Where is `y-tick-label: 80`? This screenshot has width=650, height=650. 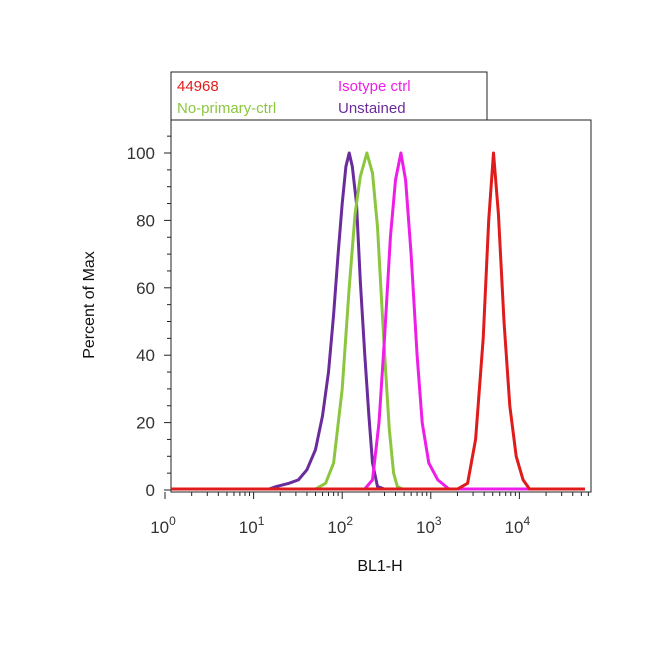
y-tick-label: 80 is located at coordinates (145, 220).